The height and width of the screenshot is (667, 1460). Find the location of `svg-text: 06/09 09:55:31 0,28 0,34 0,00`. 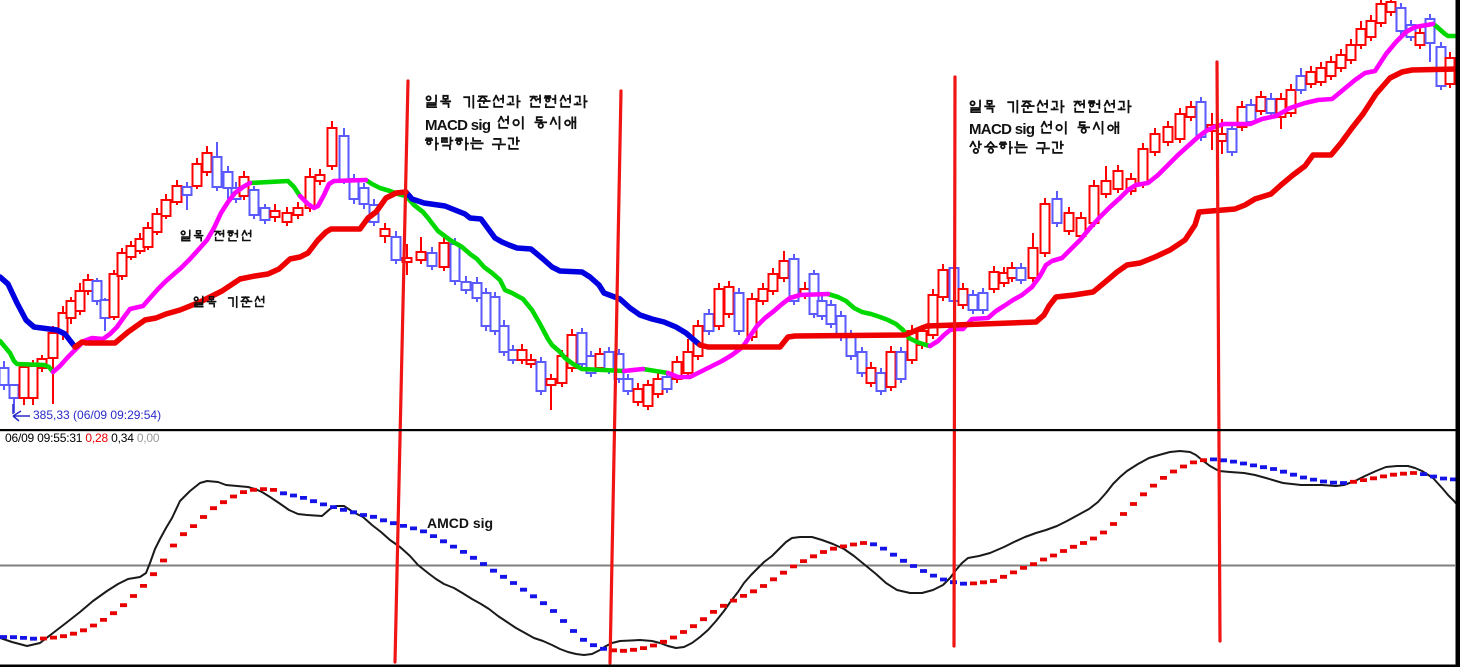

svg-text: 06/09 09:55:31 0,28 0,34 0,00 is located at coordinates (82, 438).